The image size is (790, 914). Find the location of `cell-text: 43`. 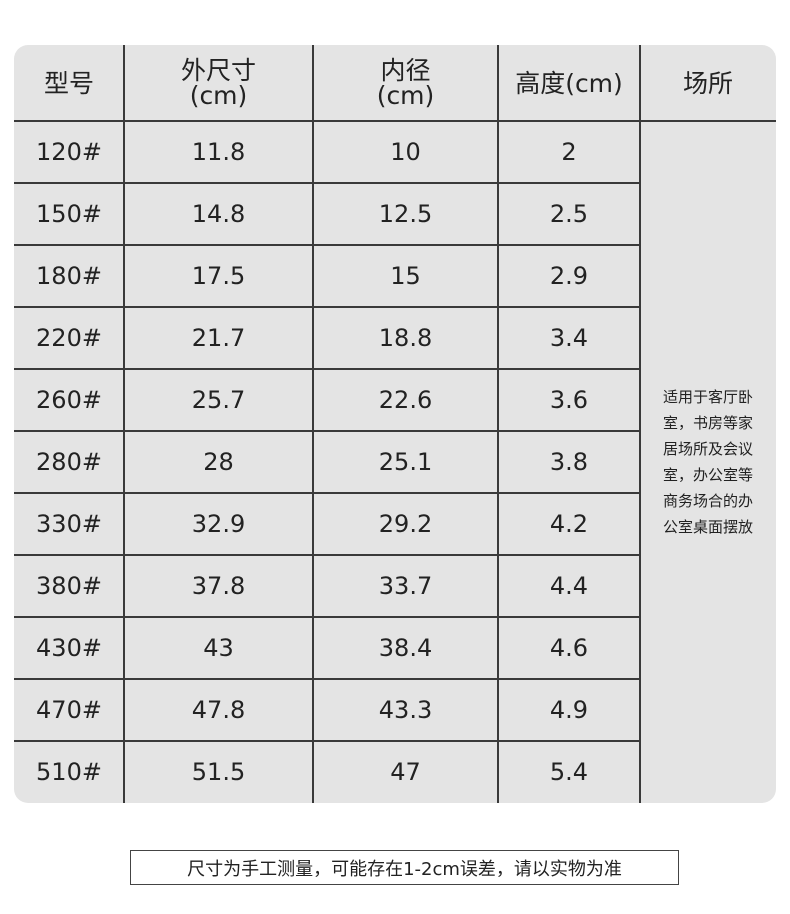

cell-text: 43 is located at coordinates (218, 648).